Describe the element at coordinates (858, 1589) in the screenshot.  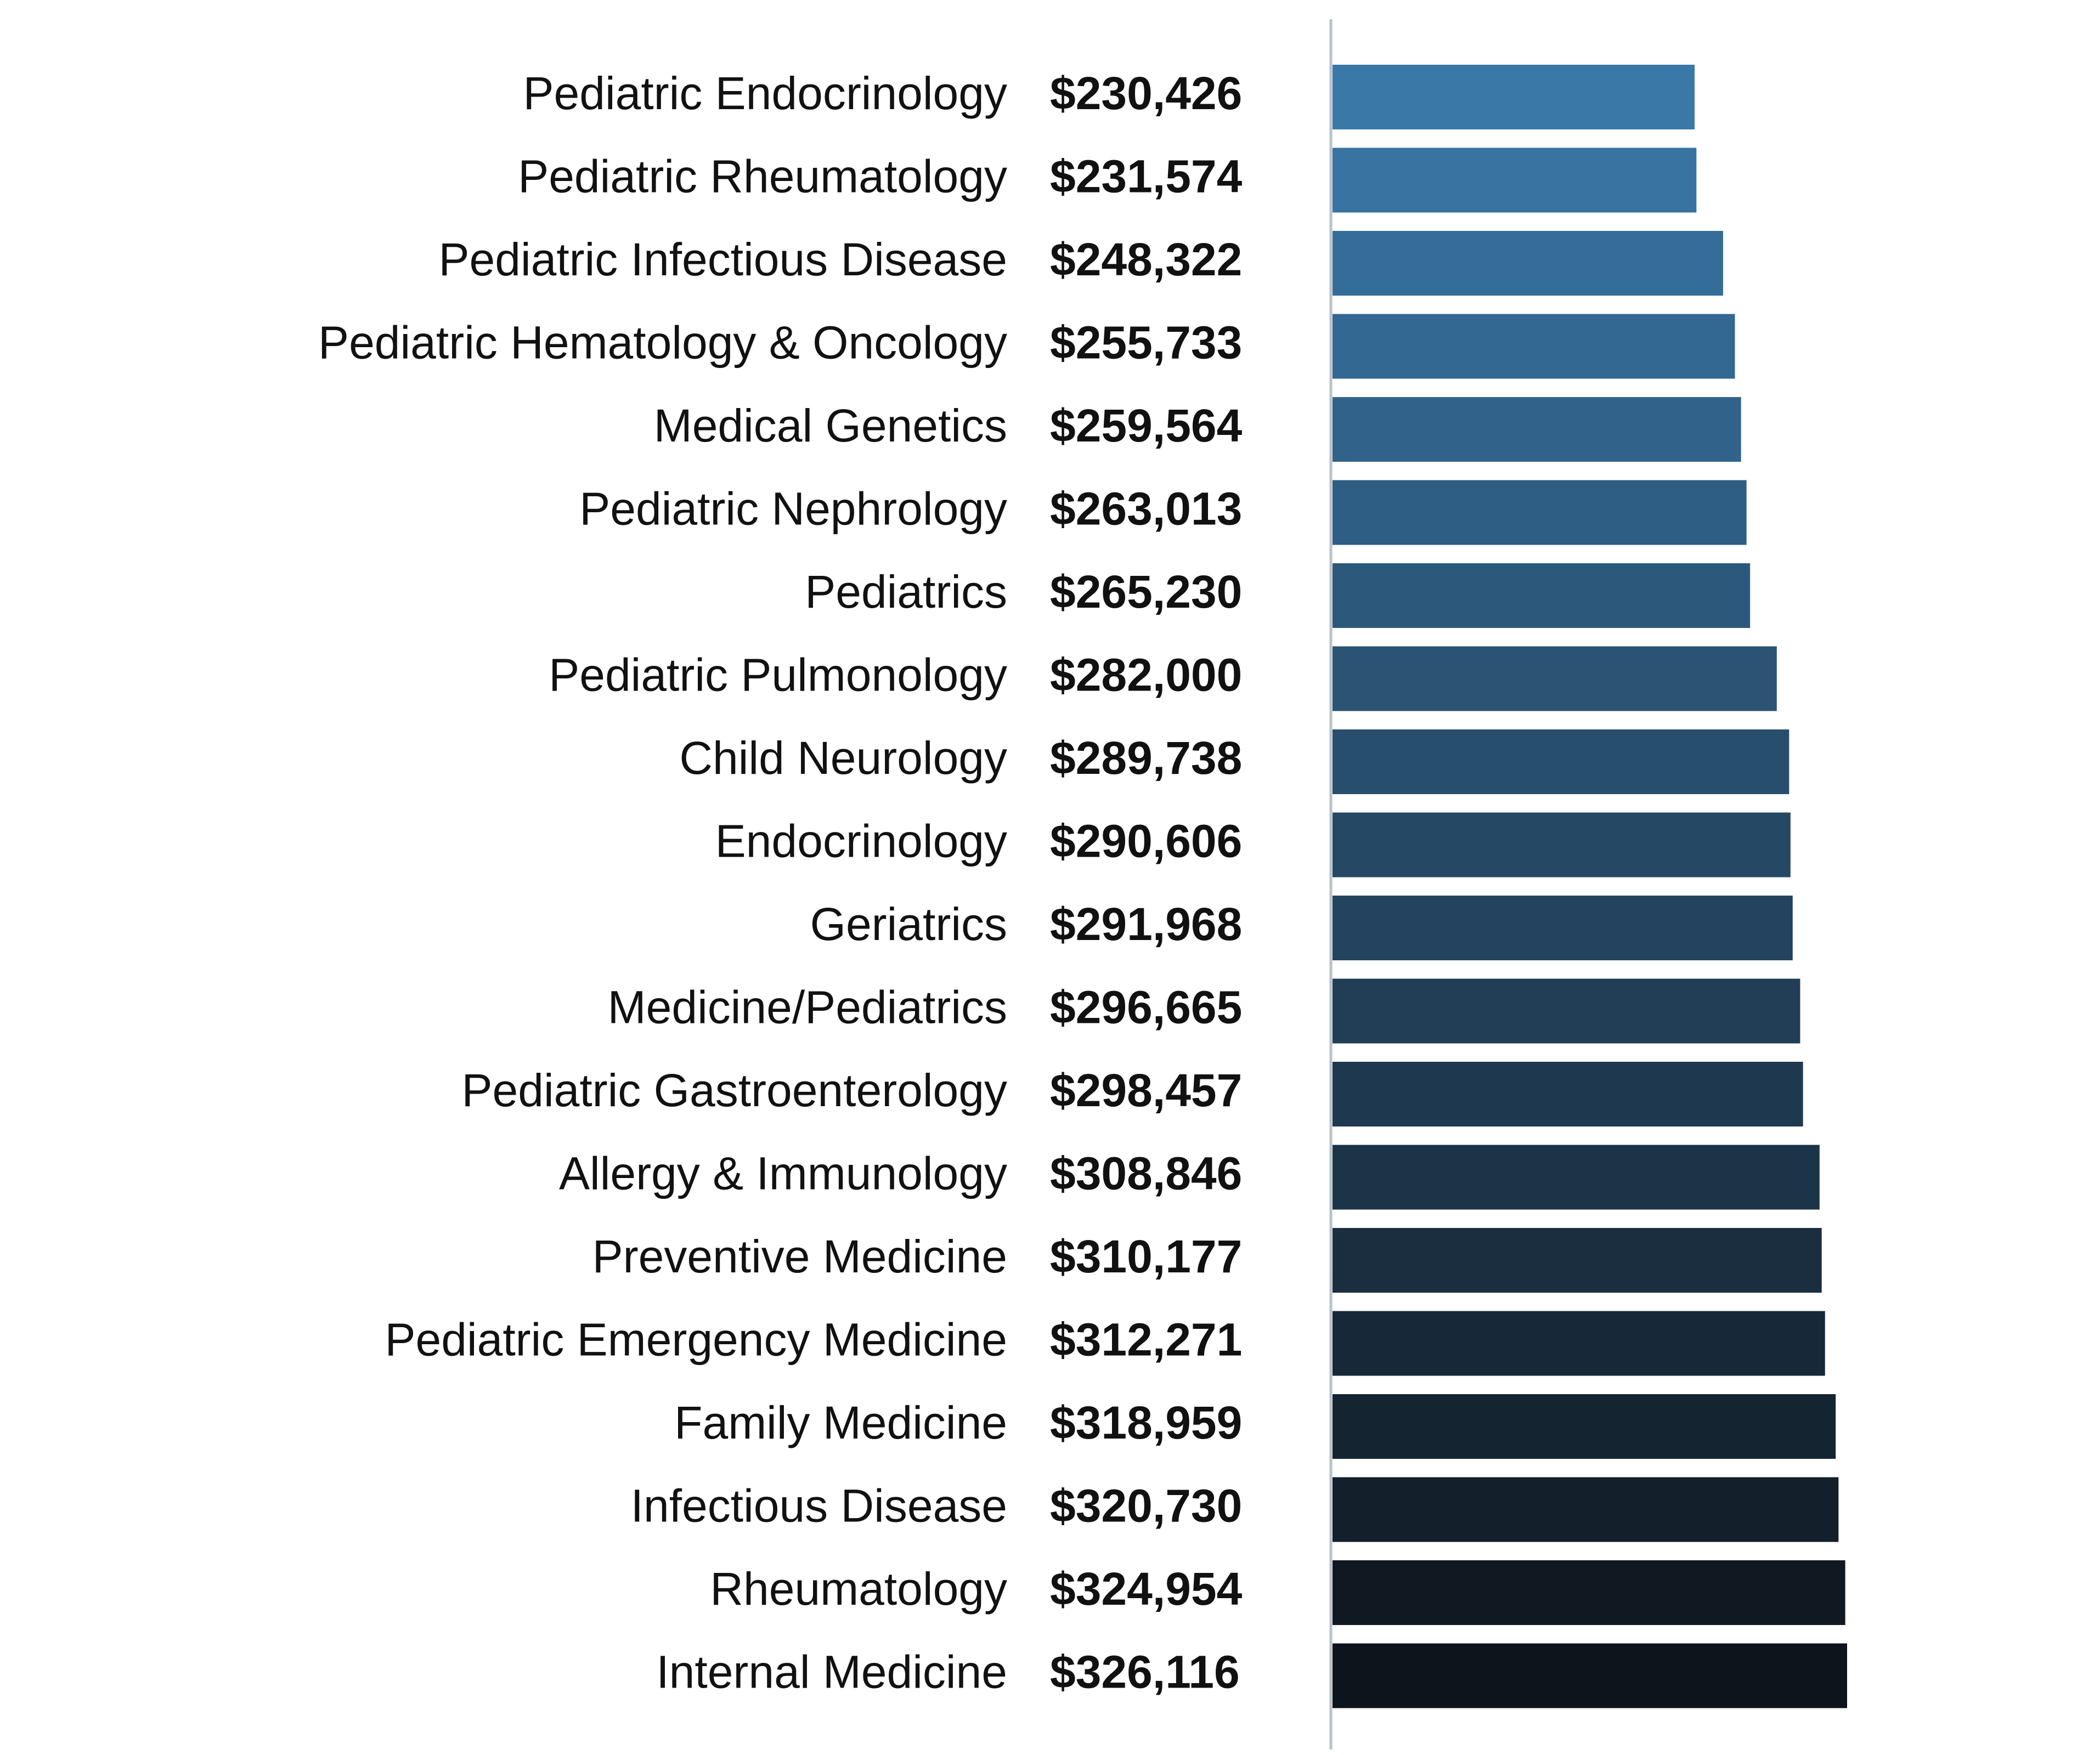
I see `category-label: Rheumatology` at that location.